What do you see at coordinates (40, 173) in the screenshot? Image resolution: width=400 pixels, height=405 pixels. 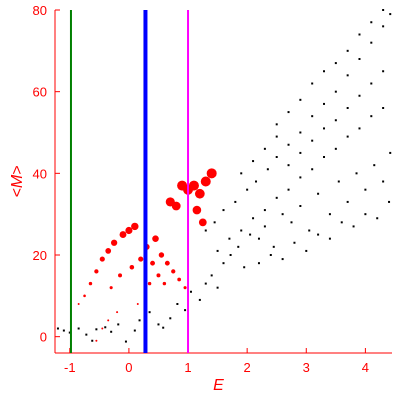 I see `y-tick-label: 40` at bounding box center [40, 173].